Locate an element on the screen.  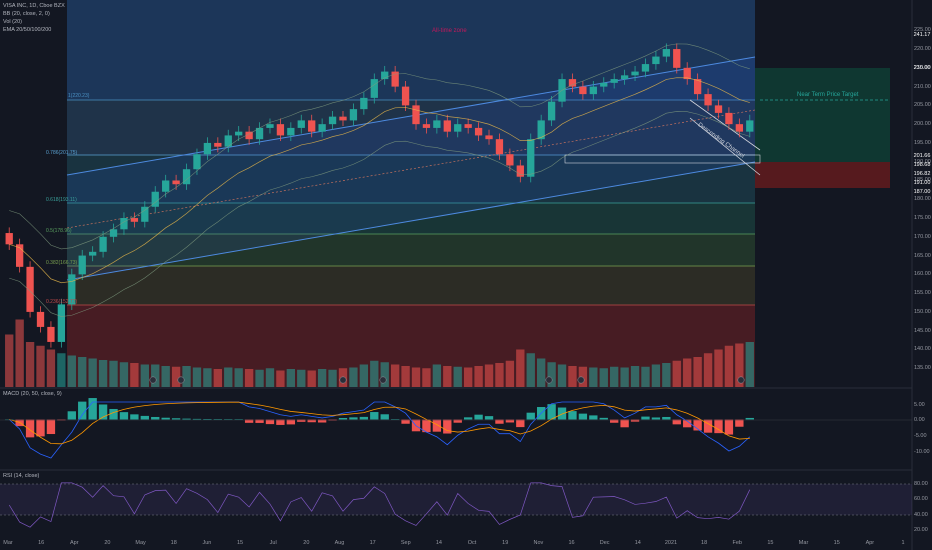
time-axis-label: Sep is located at coordinates (405, 543).